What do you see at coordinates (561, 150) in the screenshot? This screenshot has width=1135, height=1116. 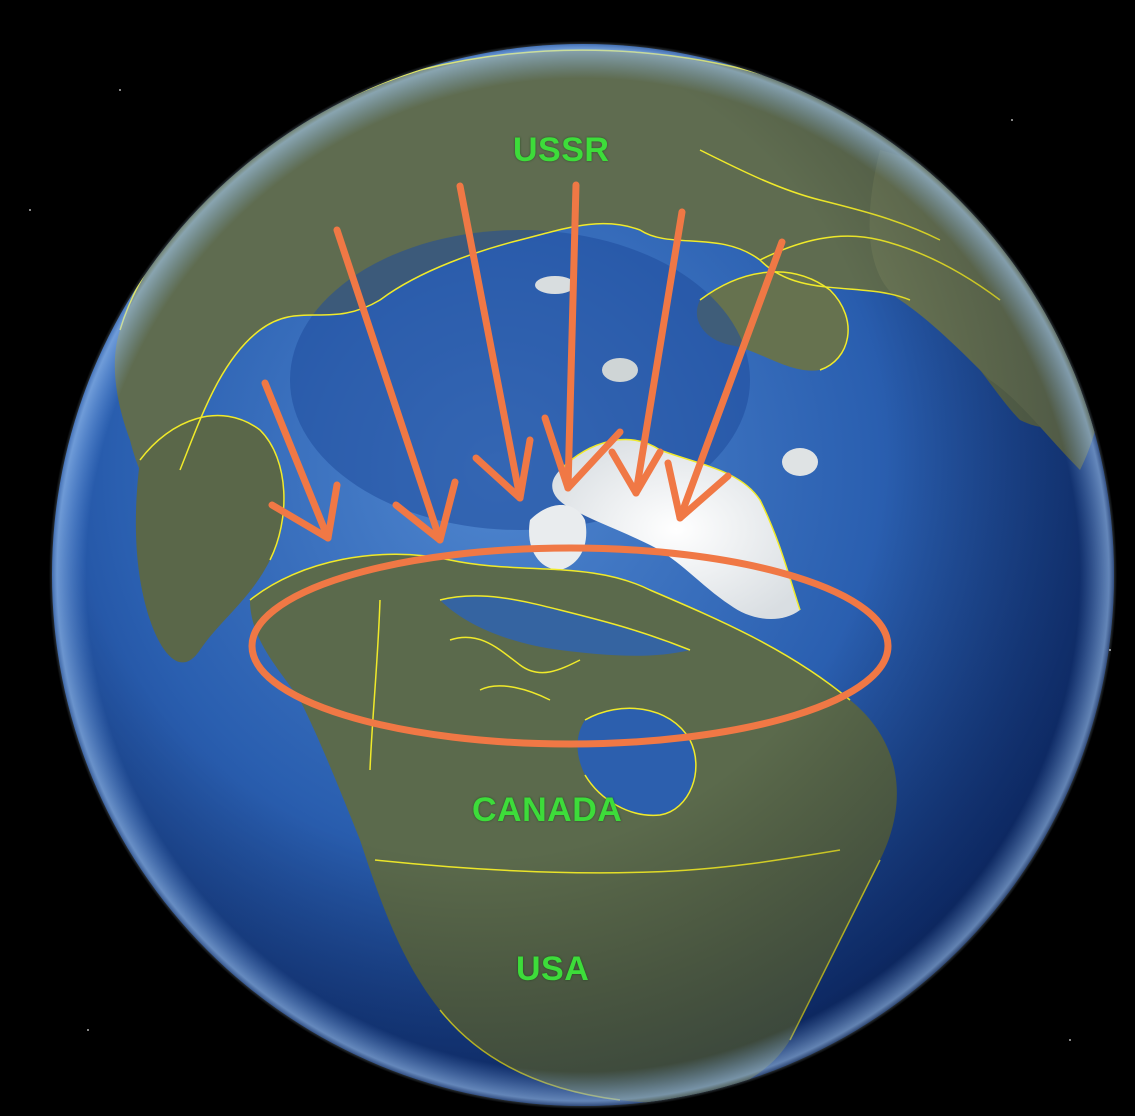 I see `label-ussr: USSR` at bounding box center [561, 150].